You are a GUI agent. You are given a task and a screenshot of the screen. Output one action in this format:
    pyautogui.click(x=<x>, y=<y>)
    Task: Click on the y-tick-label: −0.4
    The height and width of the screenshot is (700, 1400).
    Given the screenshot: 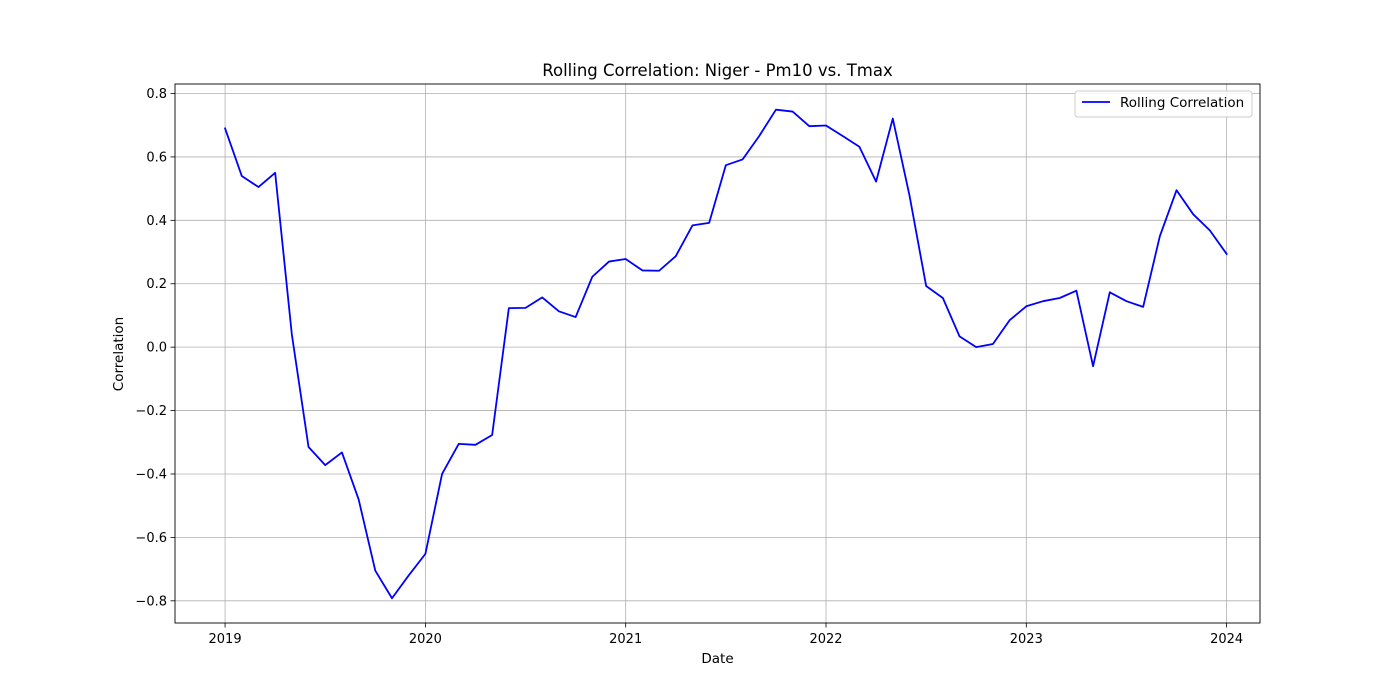 What is the action you would take?
    pyautogui.click(x=151, y=474)
    